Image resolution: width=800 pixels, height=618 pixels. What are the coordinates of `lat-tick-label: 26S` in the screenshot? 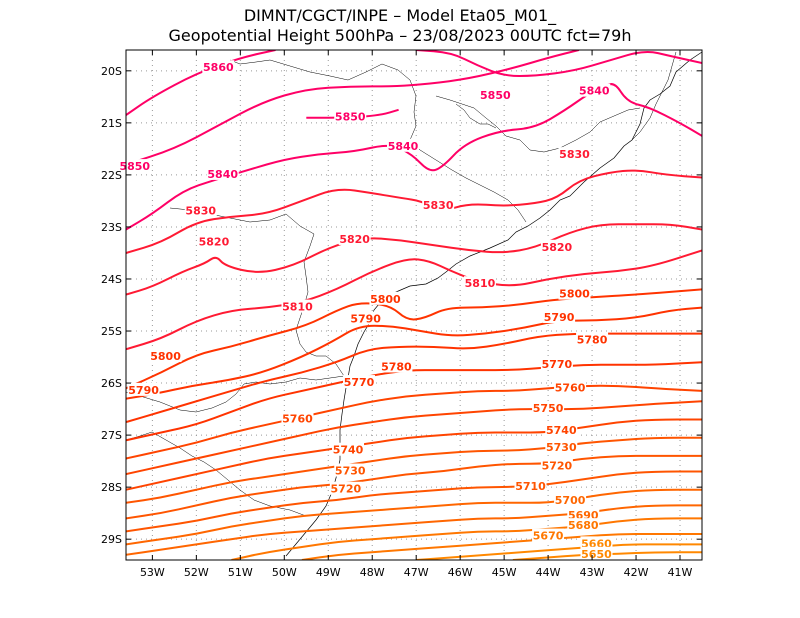 It's located at (111, 383).